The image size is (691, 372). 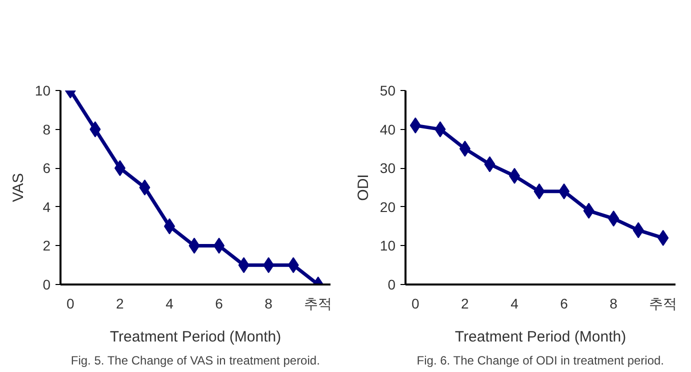 I want to click on y-tick-label: 4, so click(x=46, y=206).